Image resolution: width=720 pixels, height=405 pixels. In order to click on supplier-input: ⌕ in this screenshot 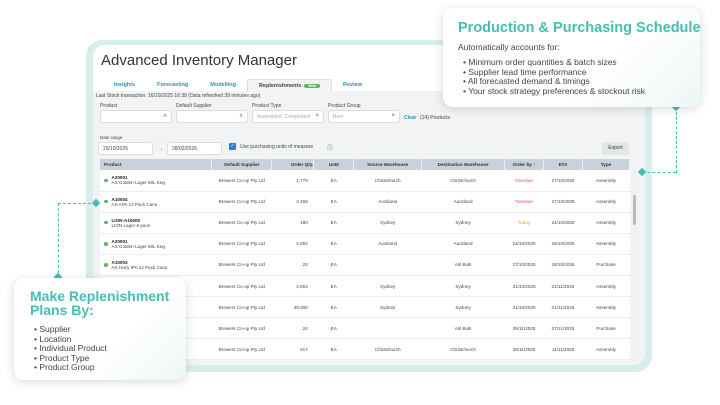, I will do `click(212, 116)`.